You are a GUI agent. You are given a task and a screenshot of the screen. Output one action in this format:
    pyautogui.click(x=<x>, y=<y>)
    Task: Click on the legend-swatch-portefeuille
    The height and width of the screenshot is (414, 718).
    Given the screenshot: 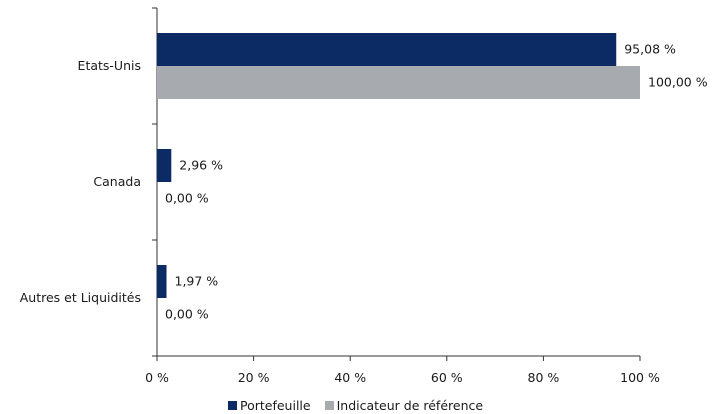 What is the action you would take?
    pyautogui.click(x=232, y=405)
    